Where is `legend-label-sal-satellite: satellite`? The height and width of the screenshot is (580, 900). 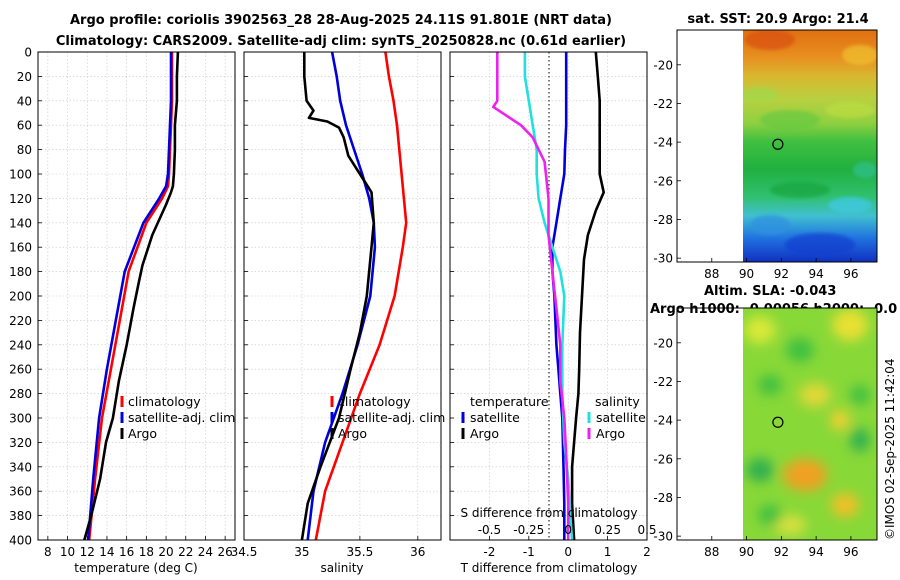 legend-label-sal-satellite: satellite is located at coordinates (621, 417).